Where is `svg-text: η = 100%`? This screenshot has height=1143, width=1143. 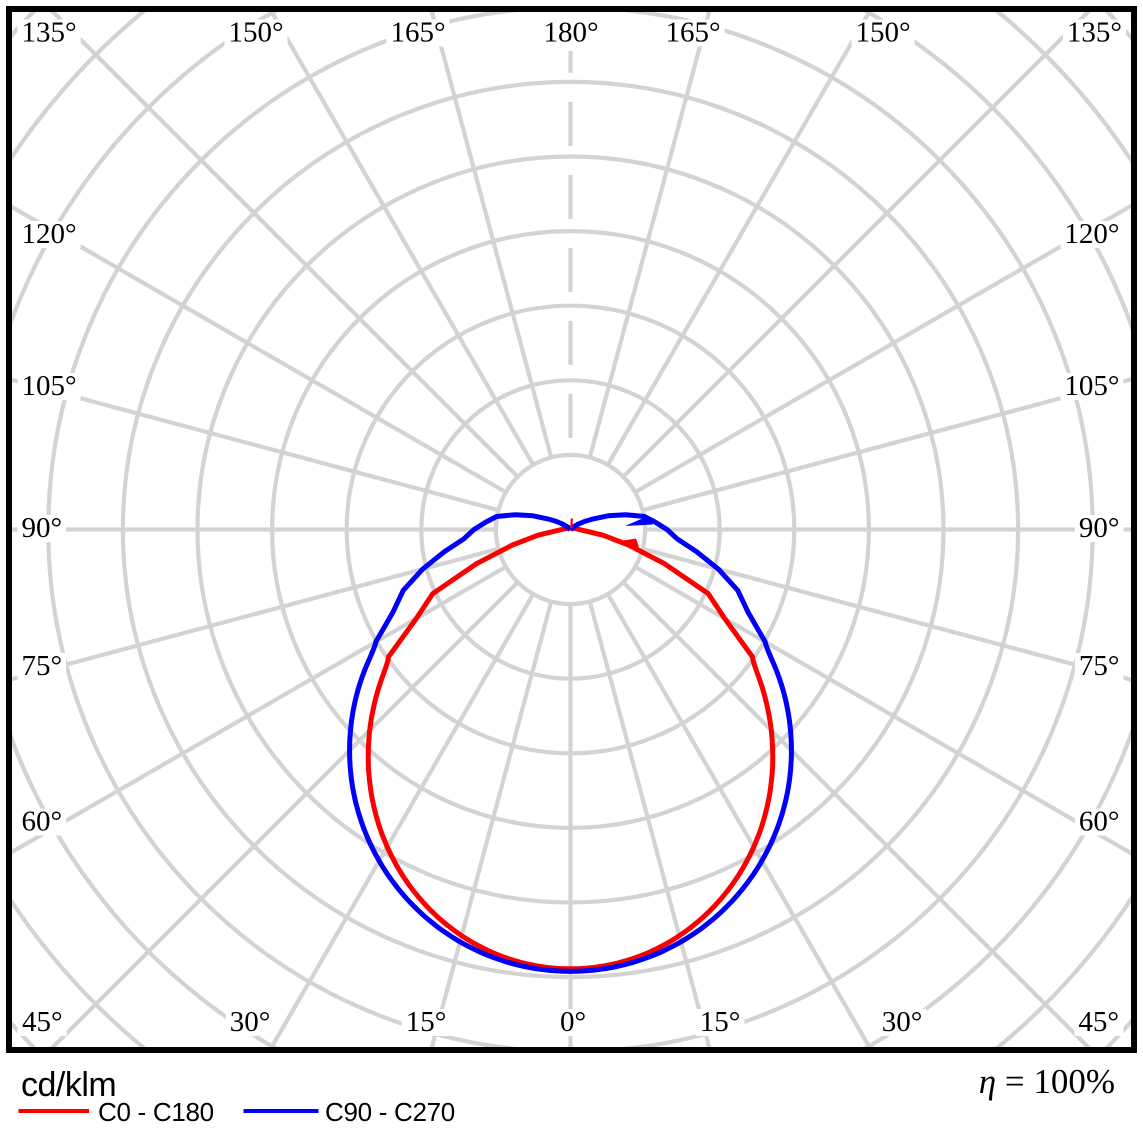
svg-text: η = 100% is located at coordinates (1047, 1081).